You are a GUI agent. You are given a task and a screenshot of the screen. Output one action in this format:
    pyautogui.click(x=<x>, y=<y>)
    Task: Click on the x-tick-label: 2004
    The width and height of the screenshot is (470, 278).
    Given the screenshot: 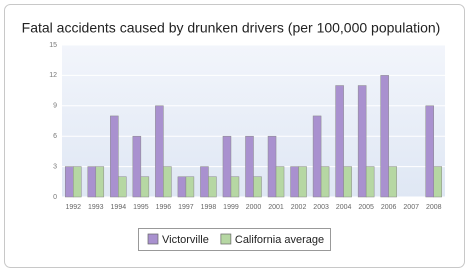 What is the action you would take?
    pyautogui.click(x=344, y=207)
    